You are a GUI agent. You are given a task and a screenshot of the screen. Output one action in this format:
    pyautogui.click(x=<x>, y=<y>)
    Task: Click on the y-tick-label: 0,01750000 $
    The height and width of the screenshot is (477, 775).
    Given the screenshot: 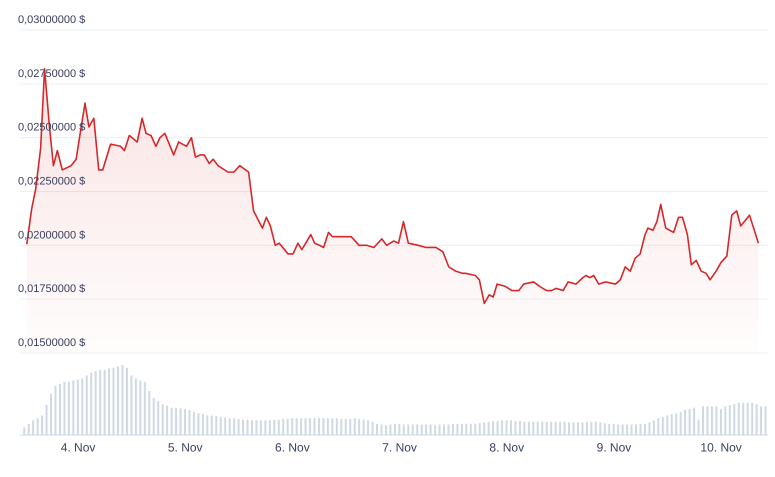 What is the action you would take?
    pyautogui.click(x=52, y=289)
    